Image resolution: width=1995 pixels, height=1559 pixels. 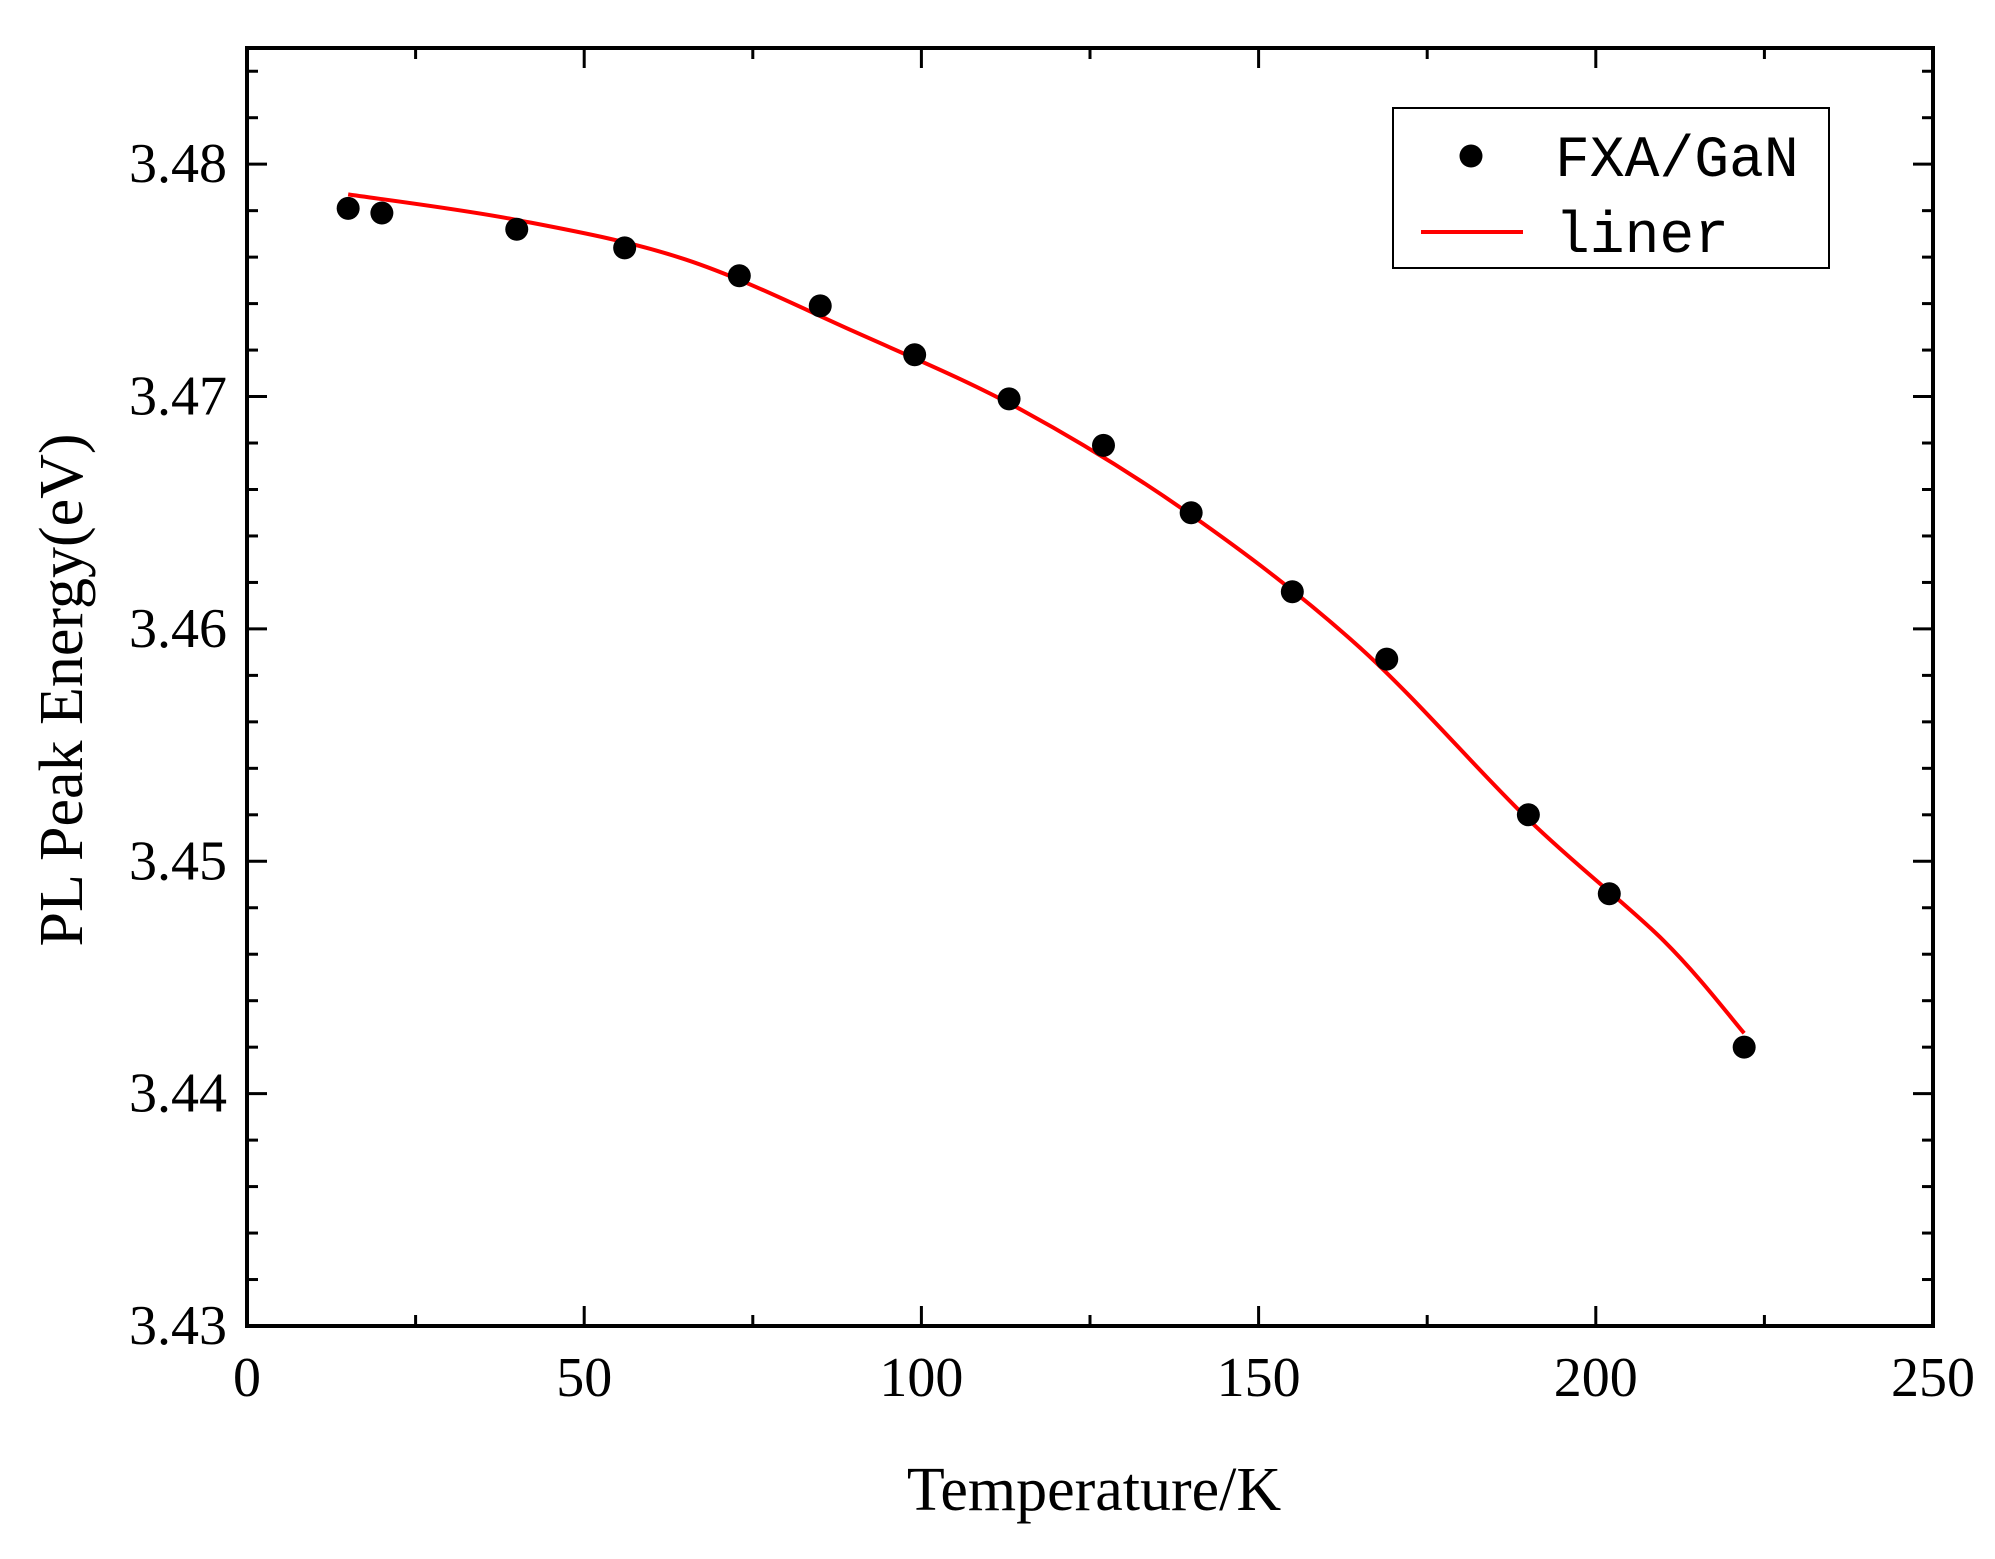 I want to click on x-tick-label: 0, so click(x=247, y=1378).